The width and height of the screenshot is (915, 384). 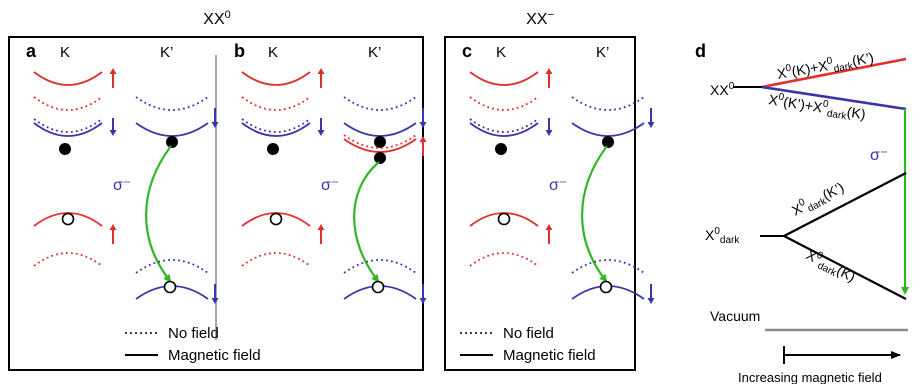 What do you see at coordinates (366, 221) in the screenshot?
I see `optical-transition-arrow-b` at bounding box center [366, 221].